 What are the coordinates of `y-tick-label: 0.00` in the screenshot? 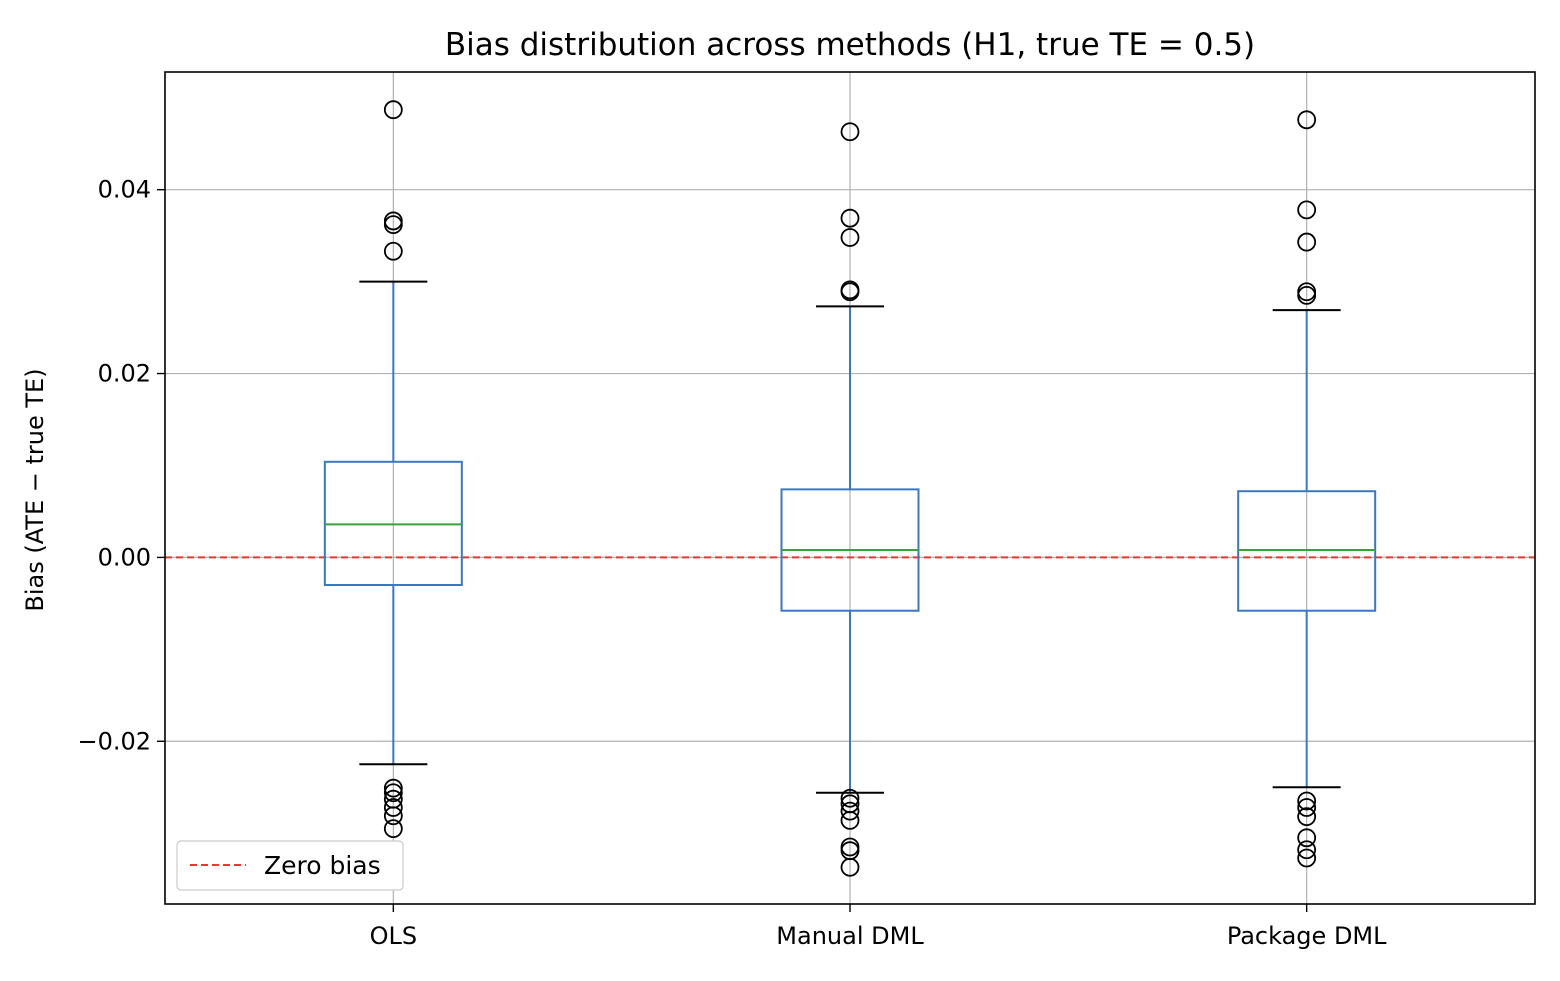 It's located at (124, 557).